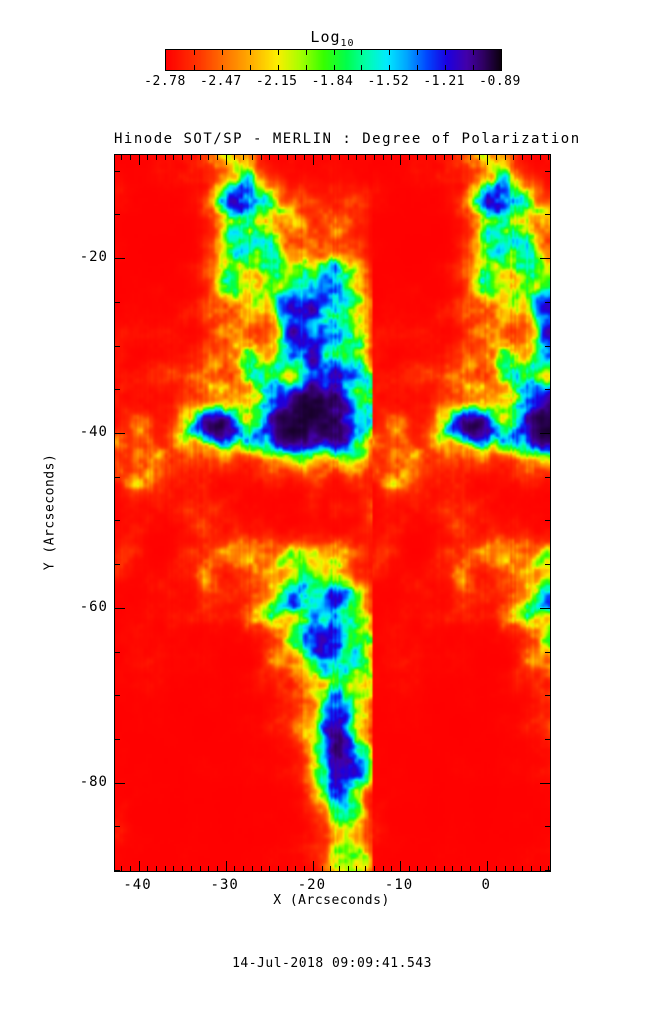 The image size is (664, 1024). I want to click on y-tick-label: -20, so click(93, 257).